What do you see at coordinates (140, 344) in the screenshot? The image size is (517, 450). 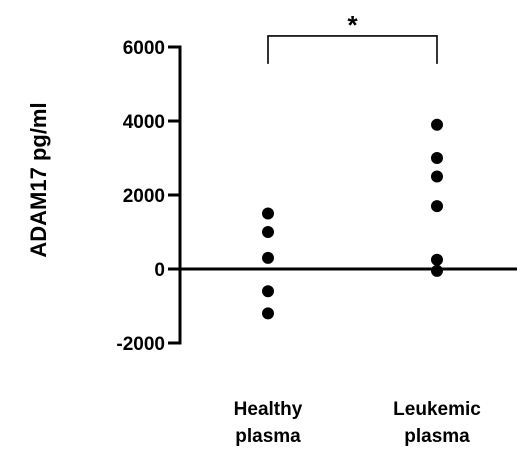 I see `y-tick-label: -2000` at bounding box center [140, 344].